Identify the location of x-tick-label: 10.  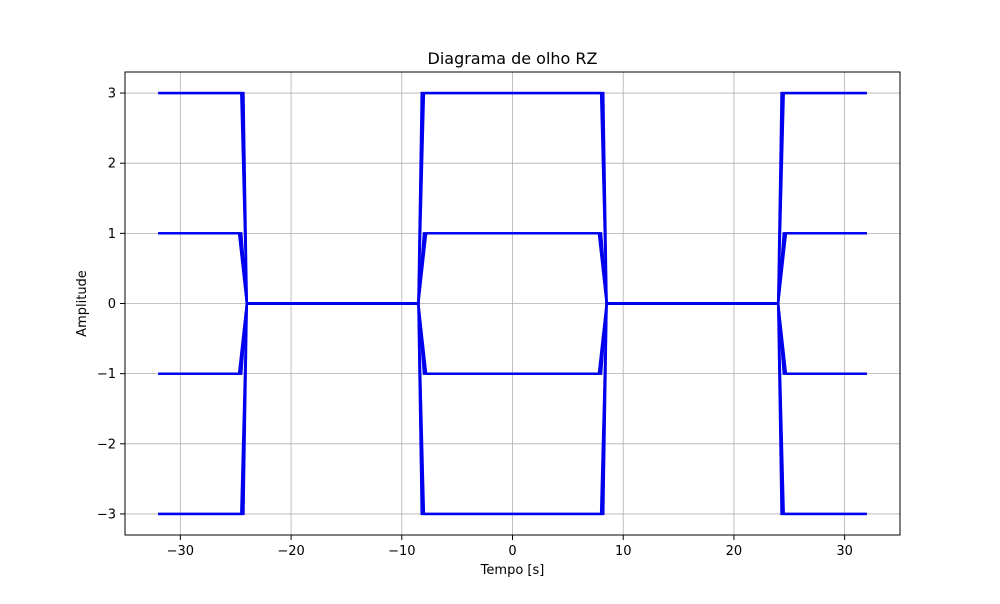
(623, 551).